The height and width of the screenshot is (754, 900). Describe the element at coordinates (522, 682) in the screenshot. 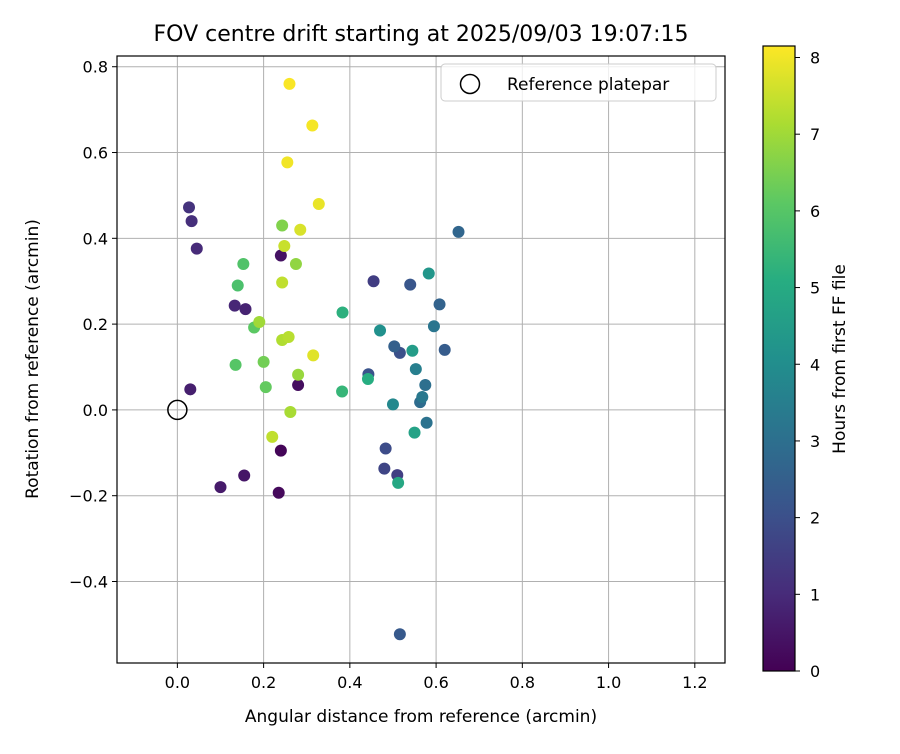

I see `x-tick-label: 0.8` at that location.